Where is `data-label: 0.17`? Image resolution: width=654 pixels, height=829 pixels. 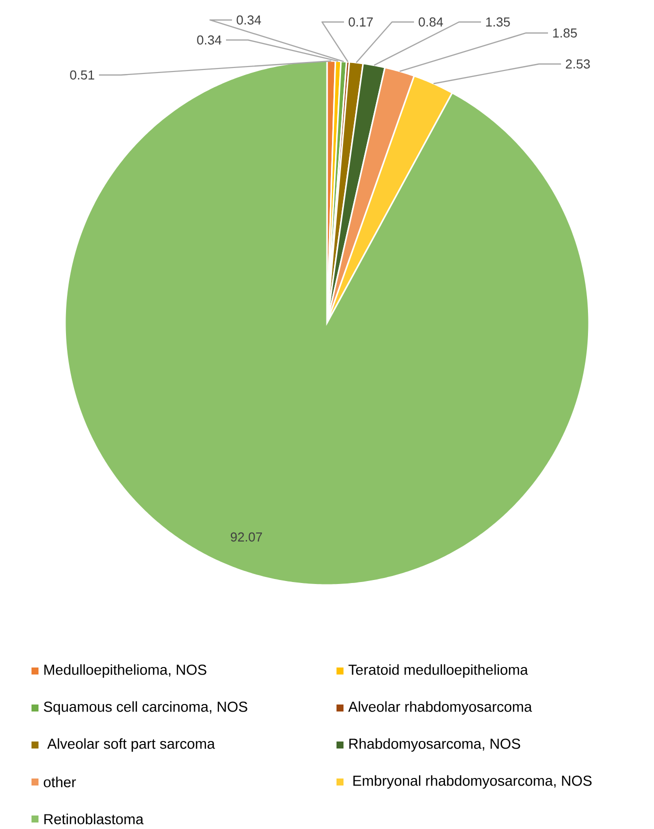
data-label: 0.17 is located at coordinates (360, 22).